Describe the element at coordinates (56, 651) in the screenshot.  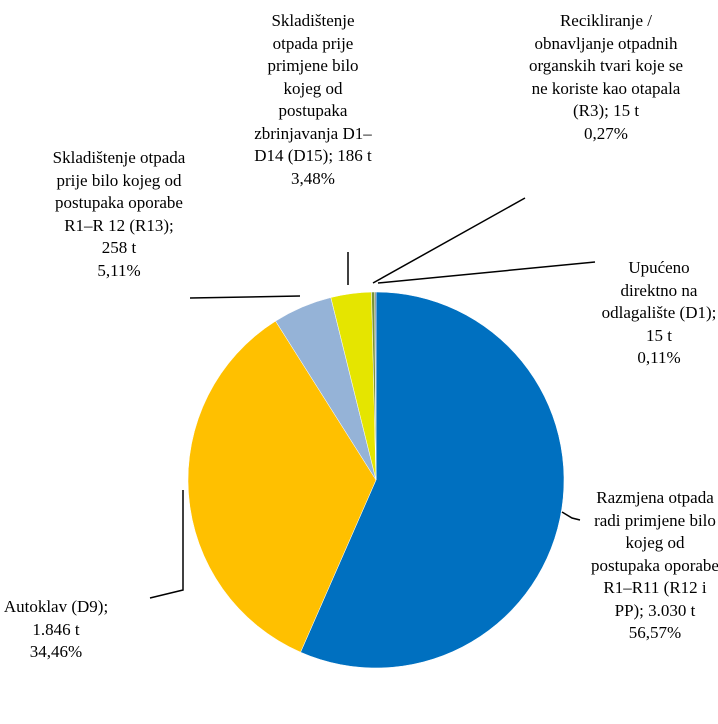
I see `value-label: 34,46%` at that location.